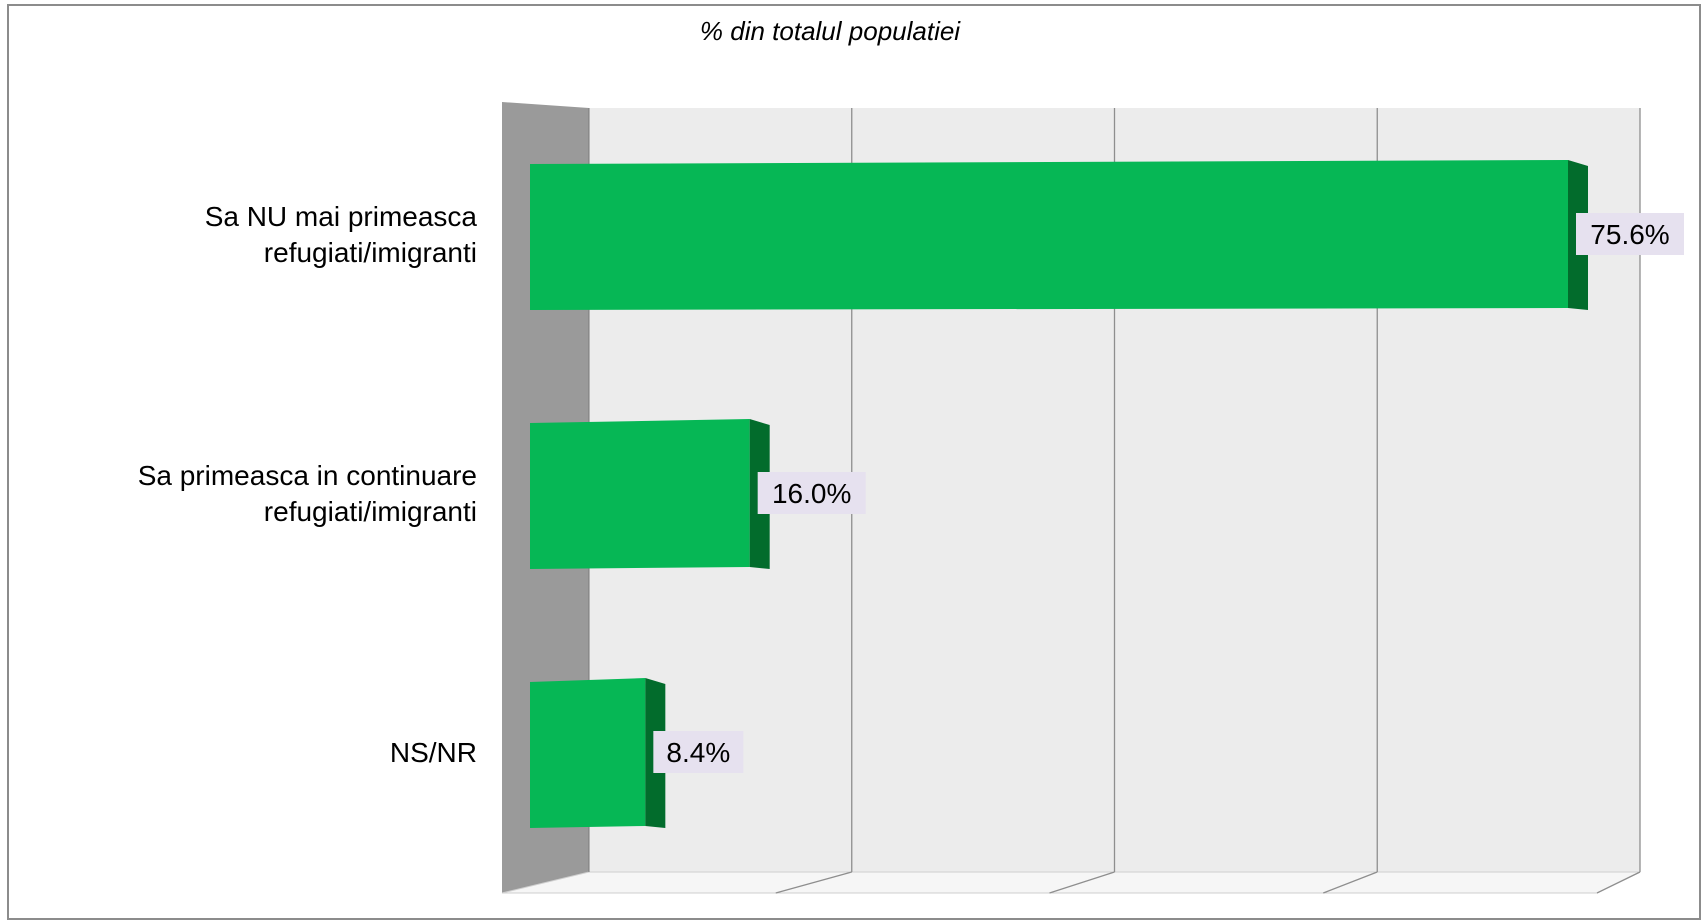  I want to click on data-label: 16.0%, so click(811, 493).